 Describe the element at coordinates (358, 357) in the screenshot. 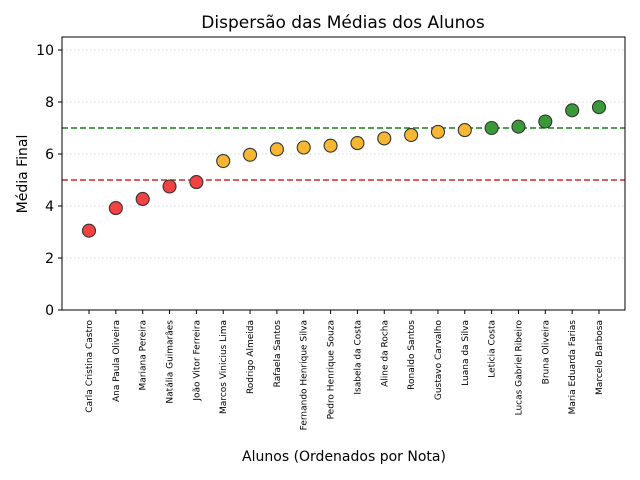

I see `x-tick-label: Isabela da Costa` at that location.